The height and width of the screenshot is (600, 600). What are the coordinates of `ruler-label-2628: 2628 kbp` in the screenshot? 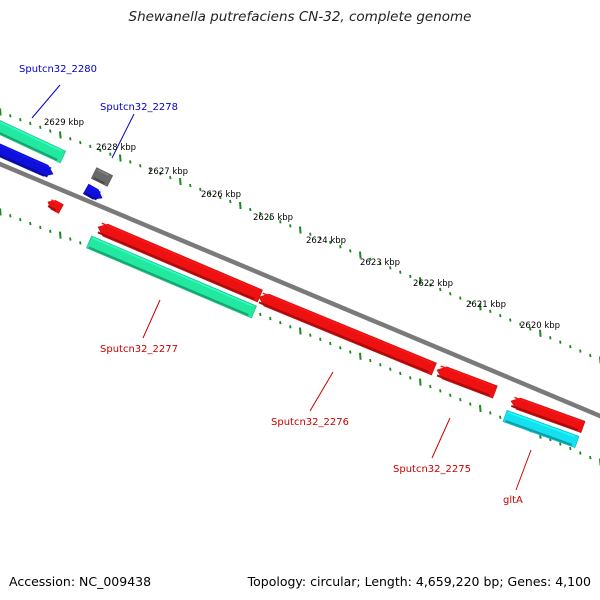 It's located at (116, 148).